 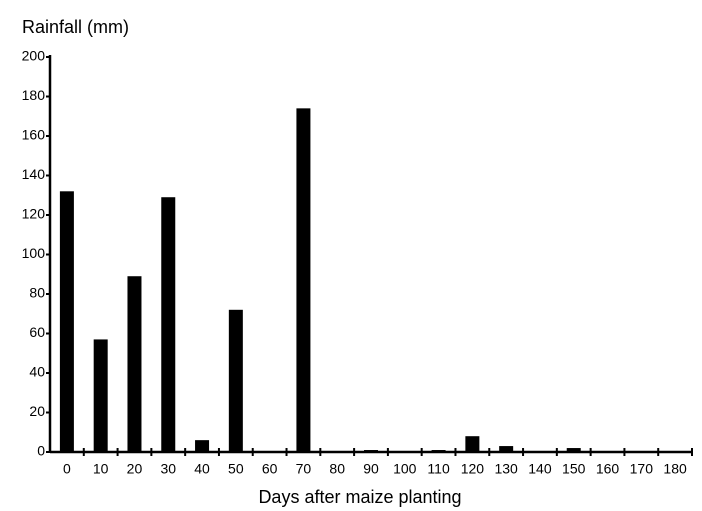 What do you see at coordinates (34, 174) in the screenshot?
I see `y-tick-label: 140` at bounding box center [34, 174].